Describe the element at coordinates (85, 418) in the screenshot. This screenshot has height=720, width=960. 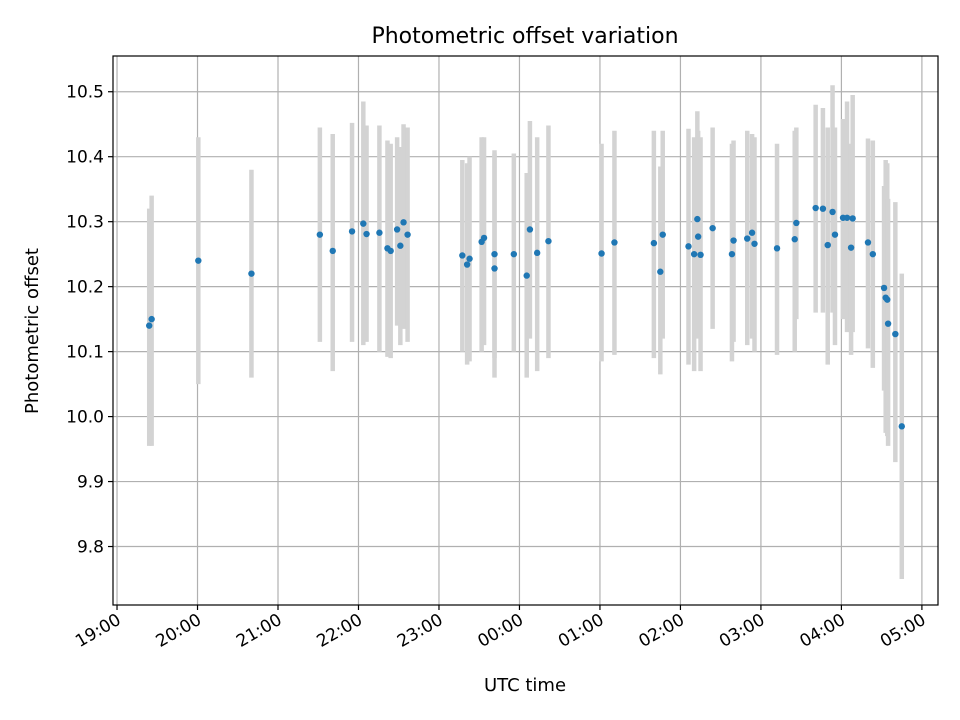
I see `y-tick-label: 10.0` at that location.